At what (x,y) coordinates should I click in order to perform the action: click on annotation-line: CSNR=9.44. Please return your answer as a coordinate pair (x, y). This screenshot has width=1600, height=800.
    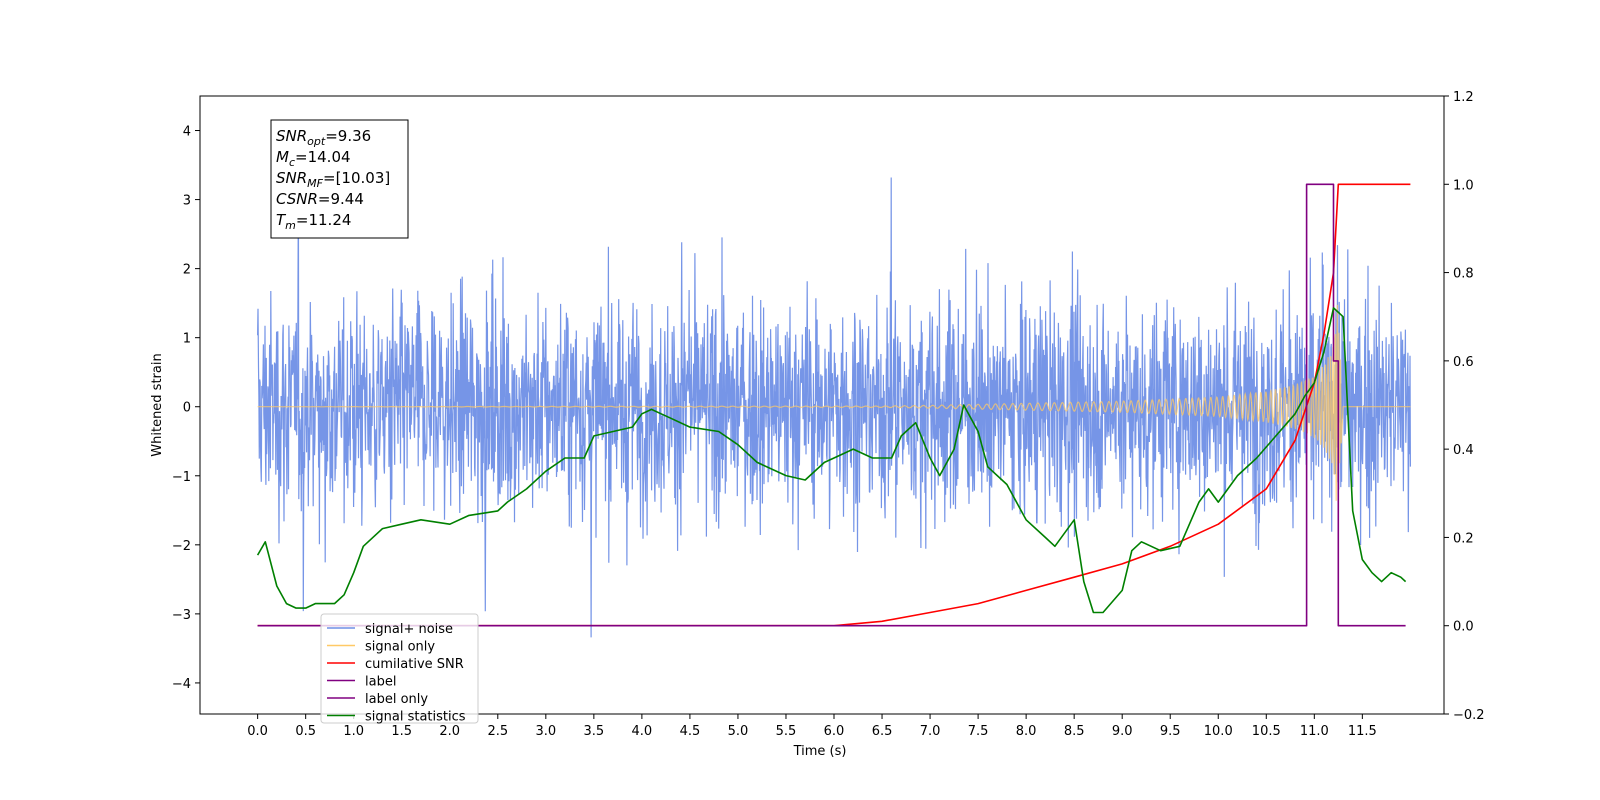
    Looking at the image, I should click on (320, 199).